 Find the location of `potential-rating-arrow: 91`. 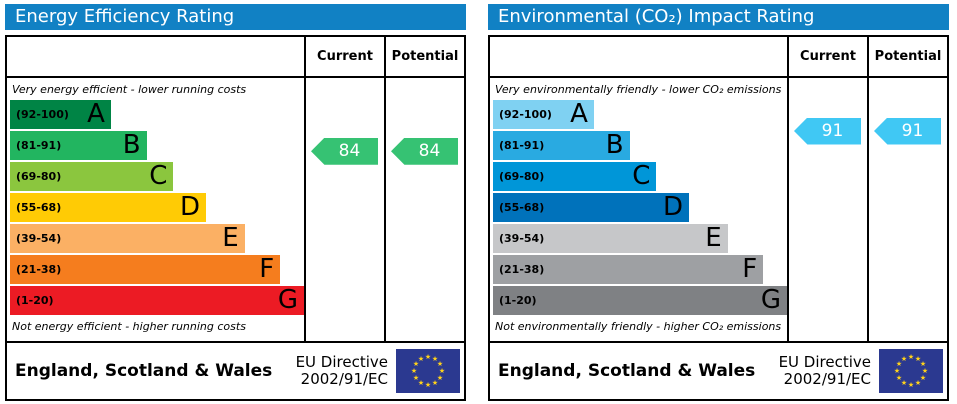

potential-rating-arrow: 91 is located at coordinates (907, 131).